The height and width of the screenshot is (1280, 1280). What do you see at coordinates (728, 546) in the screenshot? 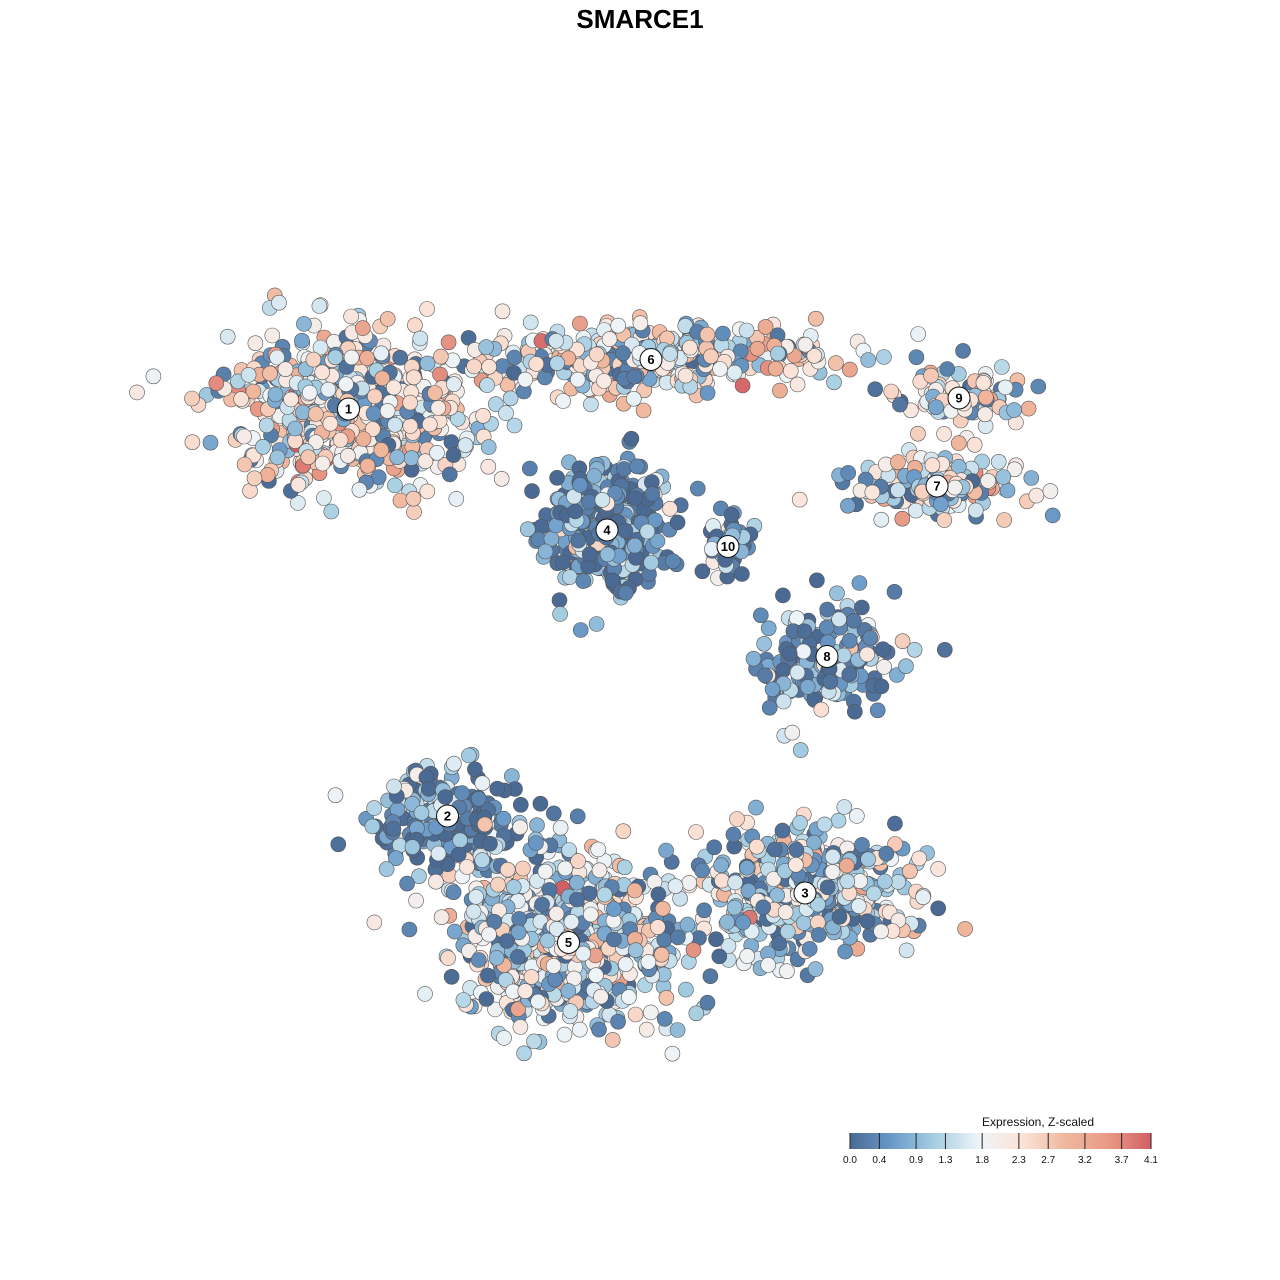
I see `cluster-label-10: 10` at bounding box center [728, 546].